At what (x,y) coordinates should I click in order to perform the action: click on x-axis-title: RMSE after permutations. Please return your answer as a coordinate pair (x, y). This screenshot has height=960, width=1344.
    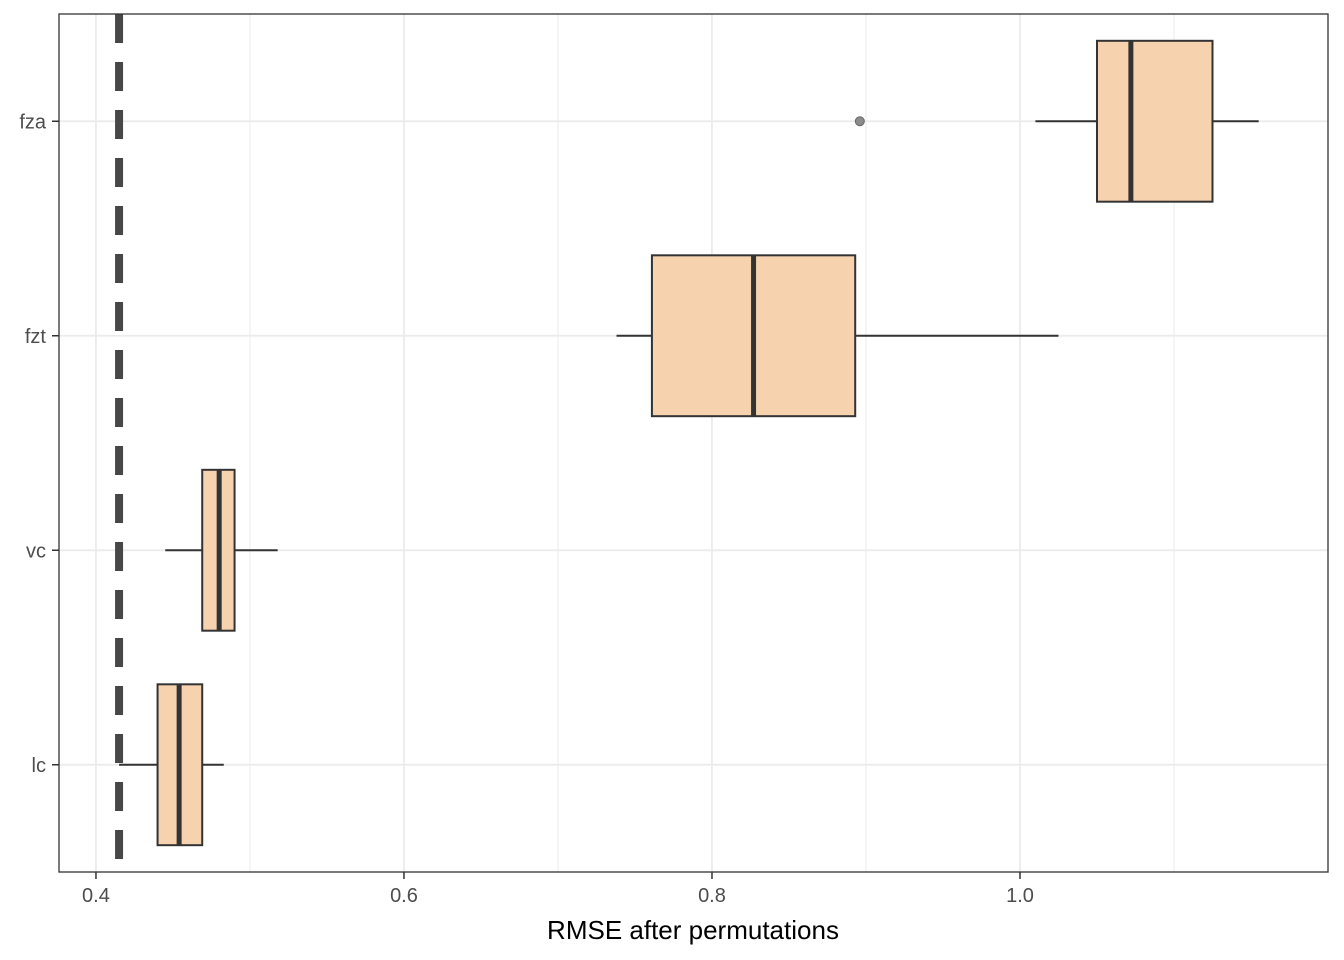
    Looking at the image, I should click on (693, 930).